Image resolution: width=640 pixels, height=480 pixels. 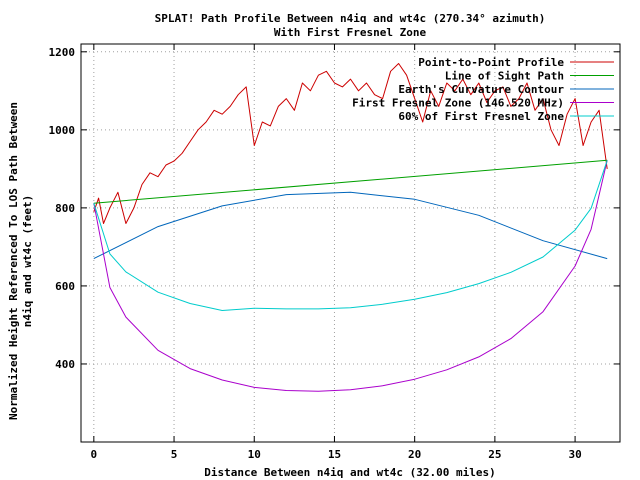 What do you see at coordinates (174, 454) in the screenshot?
I see `x-tick-label: 5` at bounding box center [174, 454].